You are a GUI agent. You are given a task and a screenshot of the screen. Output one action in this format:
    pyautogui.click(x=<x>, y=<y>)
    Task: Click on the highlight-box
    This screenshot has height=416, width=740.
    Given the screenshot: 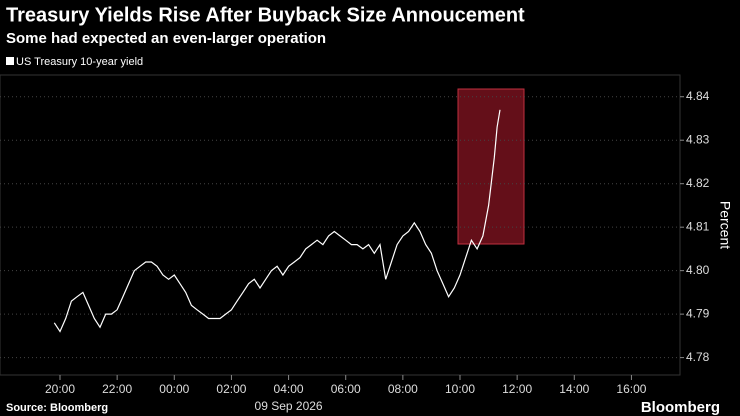 What is the action you would take?
    pyautogui.click(x=491, y=166)
    